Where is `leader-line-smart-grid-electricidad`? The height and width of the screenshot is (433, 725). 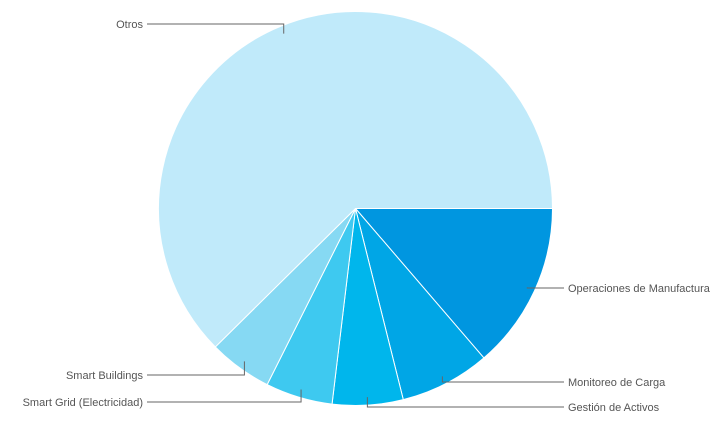 leader-line-smart-grid-electricidad is located at coordinates (224, 396).